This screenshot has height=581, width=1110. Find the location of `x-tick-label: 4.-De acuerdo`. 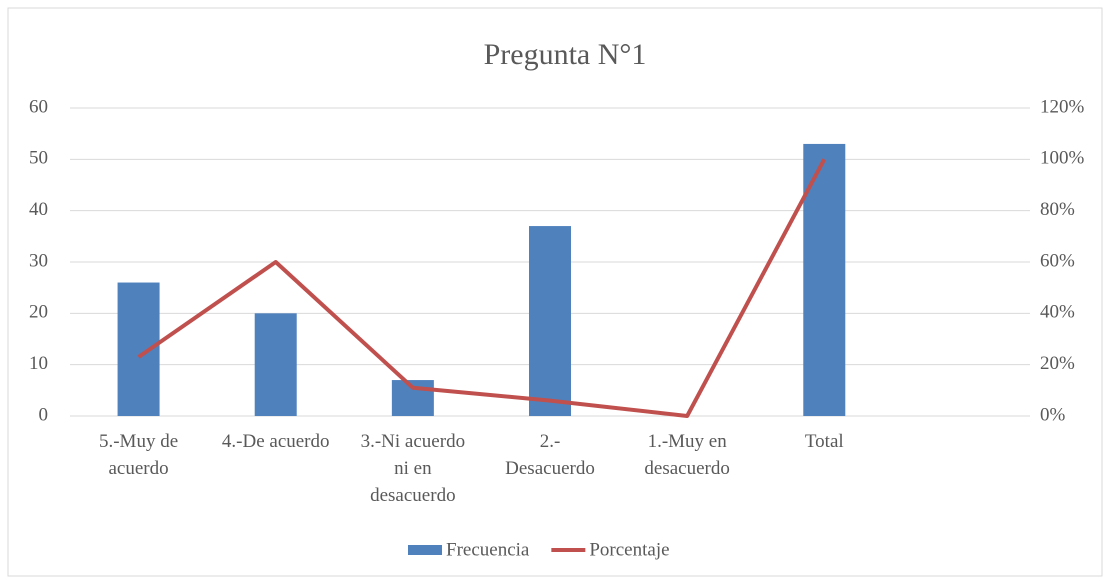

x-tick-label: 4.-De acuerdo is located at coordinates (276, 441).